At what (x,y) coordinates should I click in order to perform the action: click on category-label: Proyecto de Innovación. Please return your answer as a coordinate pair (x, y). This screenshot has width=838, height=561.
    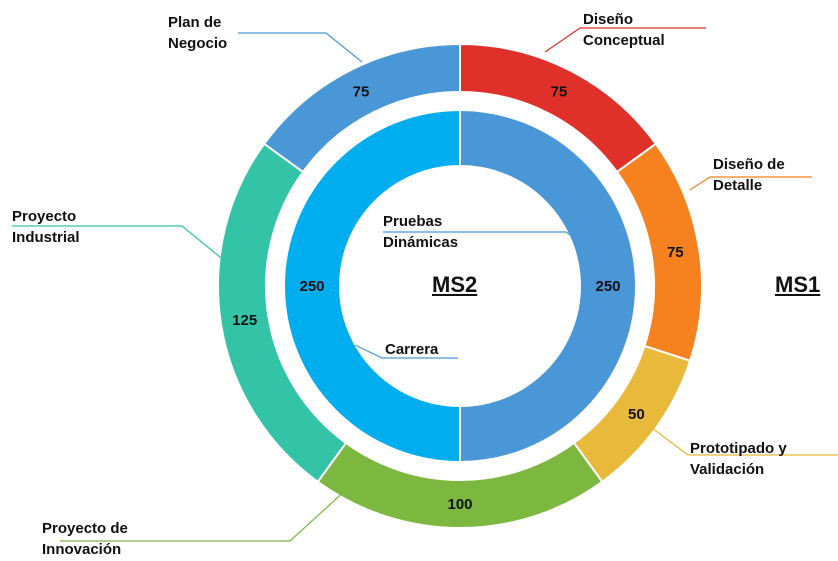
    Looking at the image, I should click on (85, 539).